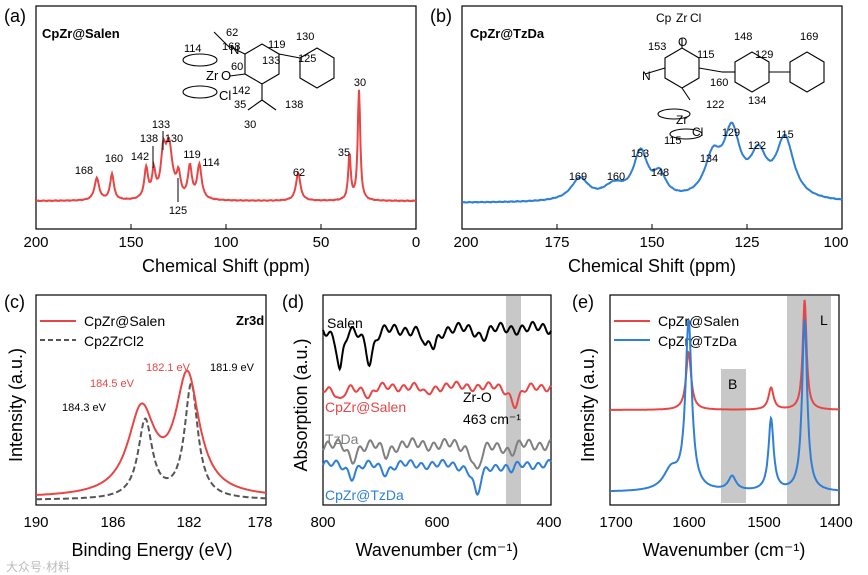  Describe the element at coordinates (84, 408) in the screenshot. I see `peak-label: 184.3 eV` at that location.